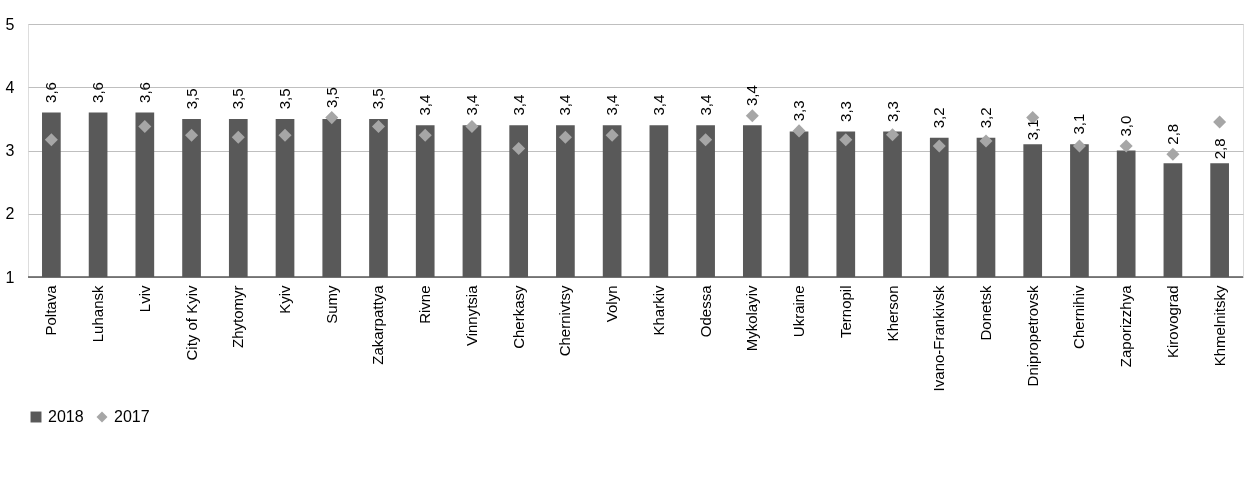 The height and width of the screenshot is (502, 1257). I want to click on x-tick-label: Khmelnitsky, so click(1219, 326).